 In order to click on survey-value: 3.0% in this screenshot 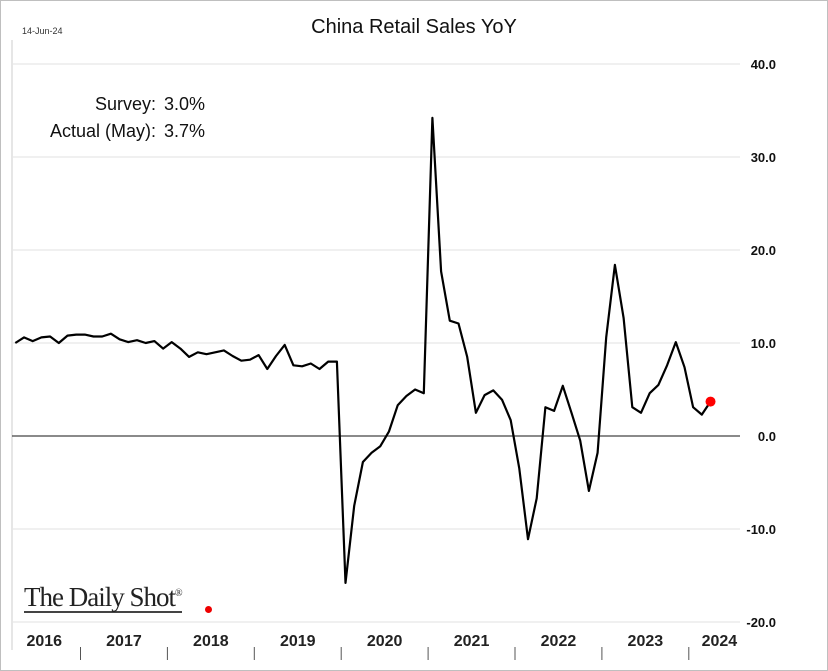, I will do `click(185, 104)`.